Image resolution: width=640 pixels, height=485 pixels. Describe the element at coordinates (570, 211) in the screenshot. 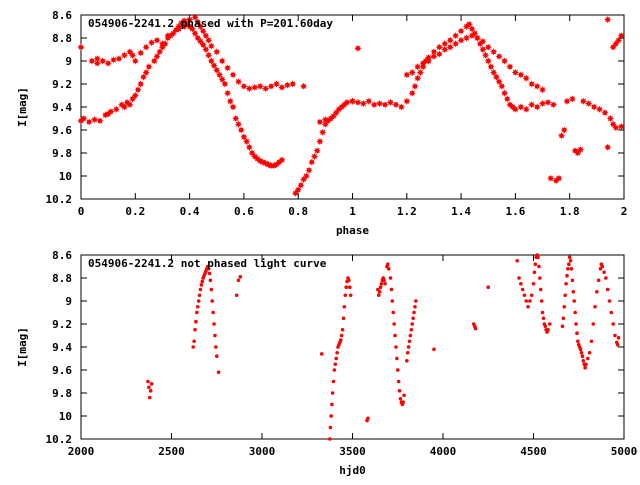

I see `top-x-tick-label: 1.8` at that location.